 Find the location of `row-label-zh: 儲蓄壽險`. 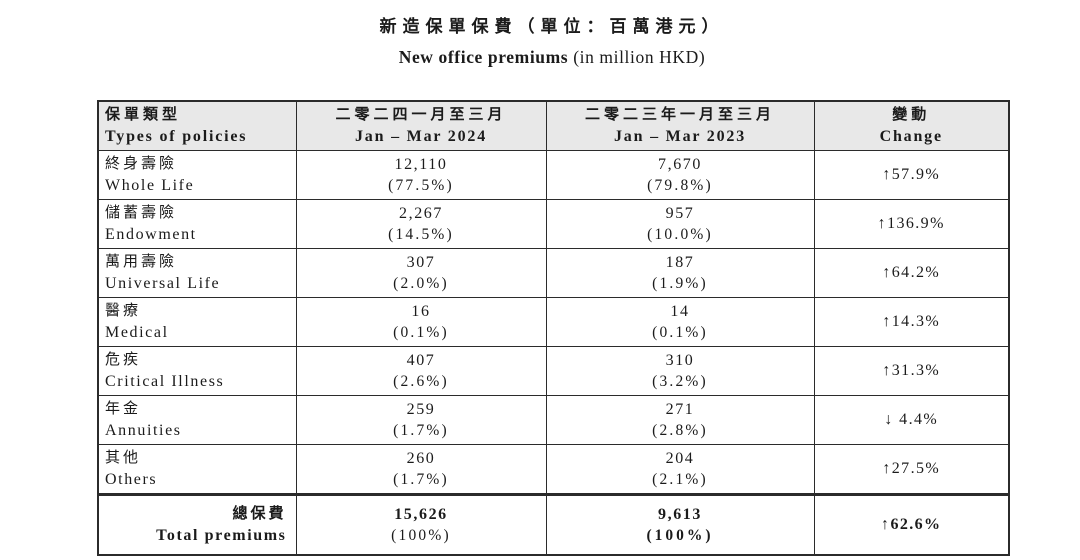

row-label-zh: 儲蓄壽險 is located at coordinates (141, 213).